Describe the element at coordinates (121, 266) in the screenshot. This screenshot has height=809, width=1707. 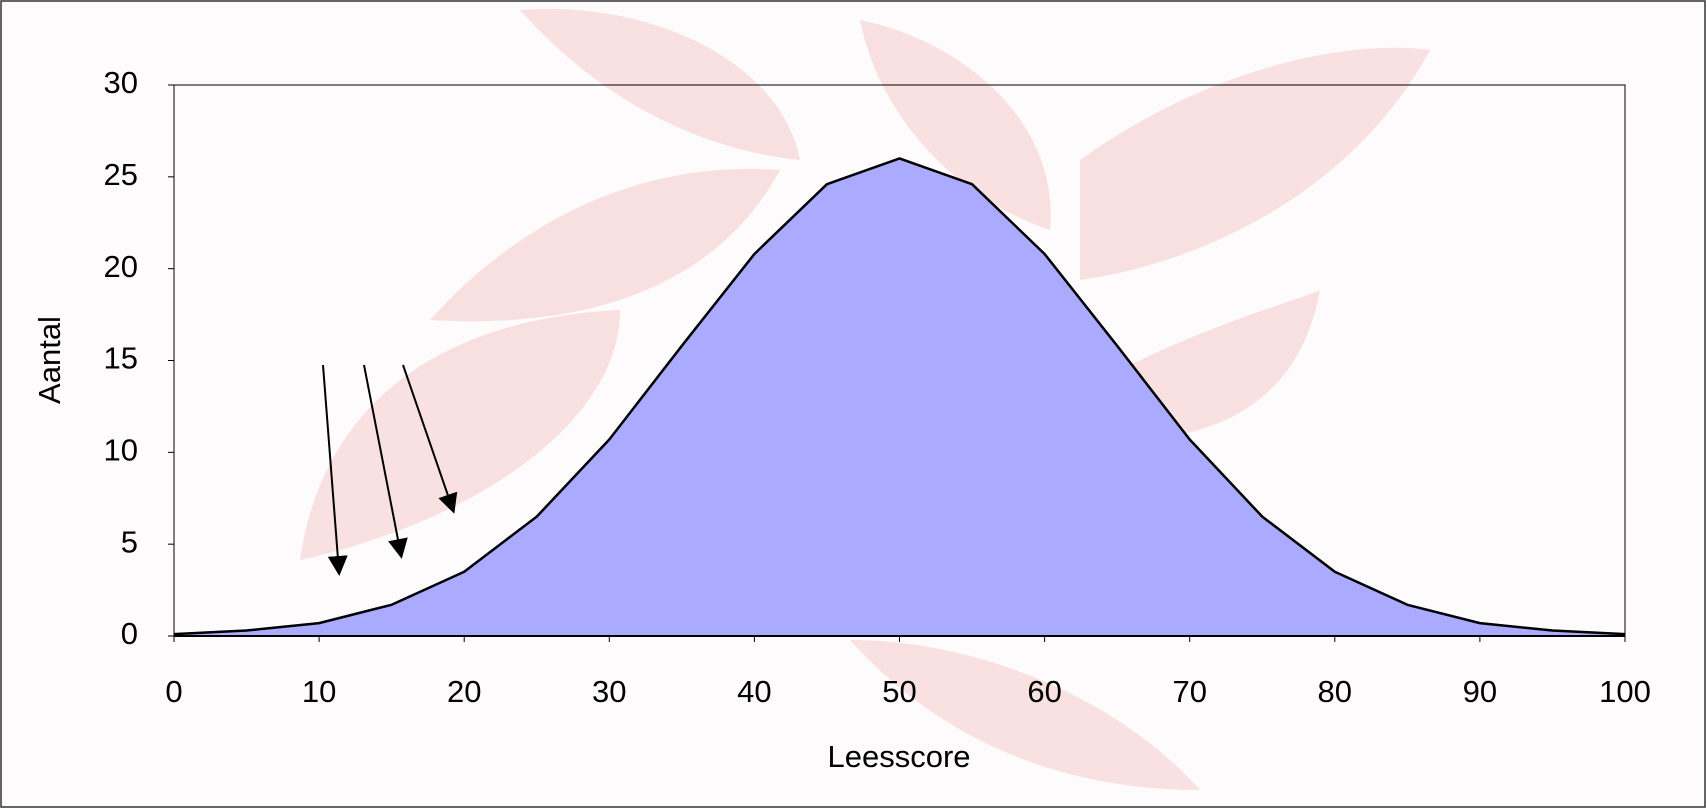
I see `y-tick-label: 20` at that location.